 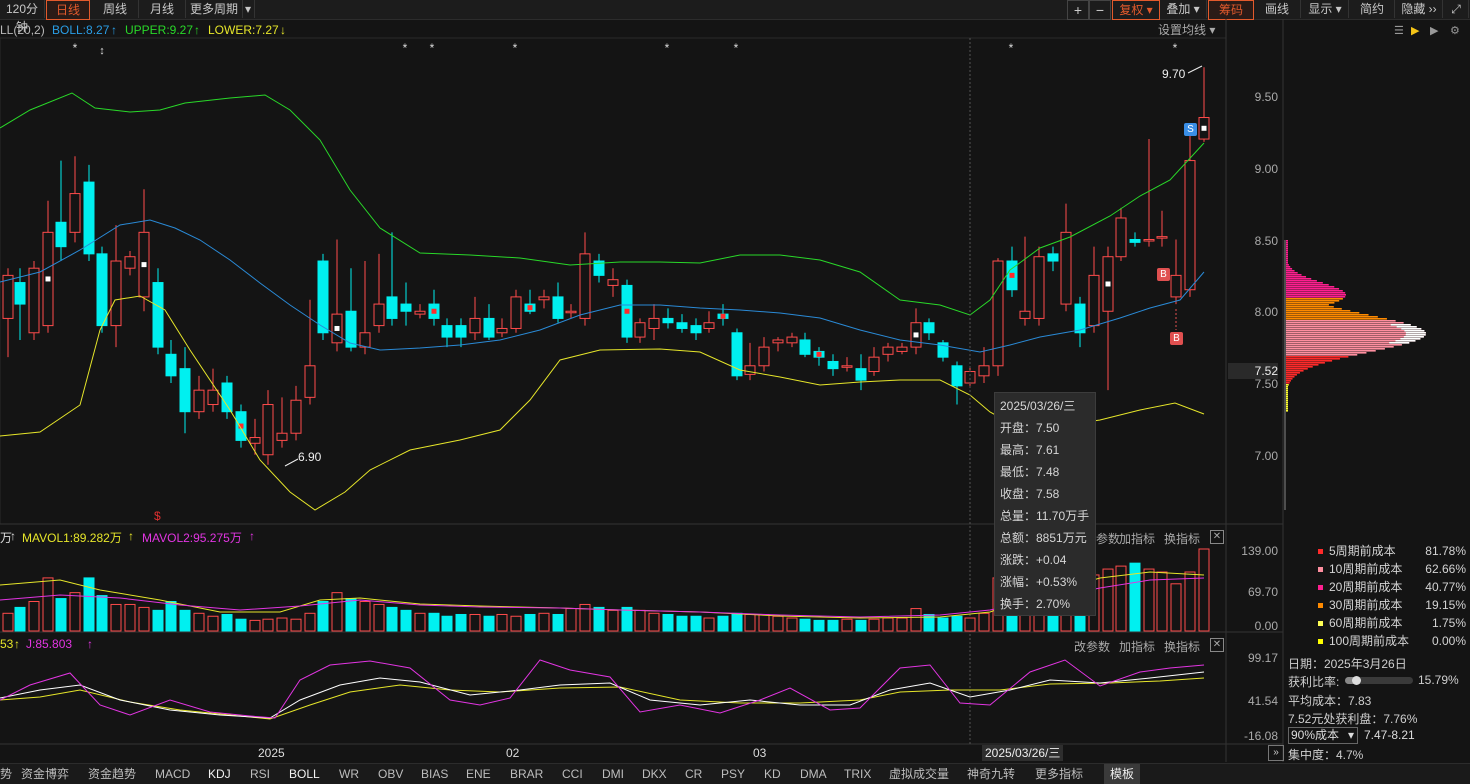 What do you see at coordinates (115, 9) in the screenshot?
I see `tab-weekly: 周线` at bounding box center [115, 9].